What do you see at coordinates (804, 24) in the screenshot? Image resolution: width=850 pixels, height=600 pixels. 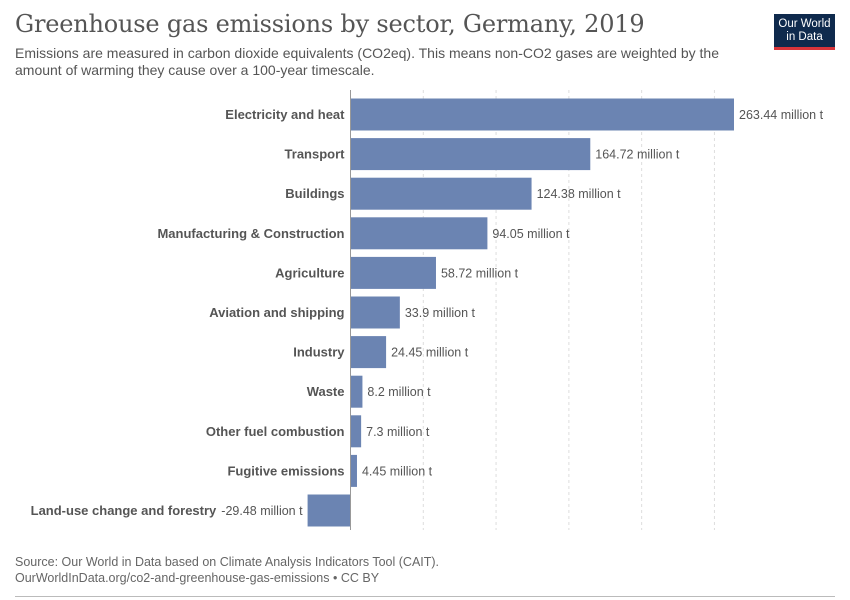 I see `logo-line-1: Our World` at bounding box center [804, 24].